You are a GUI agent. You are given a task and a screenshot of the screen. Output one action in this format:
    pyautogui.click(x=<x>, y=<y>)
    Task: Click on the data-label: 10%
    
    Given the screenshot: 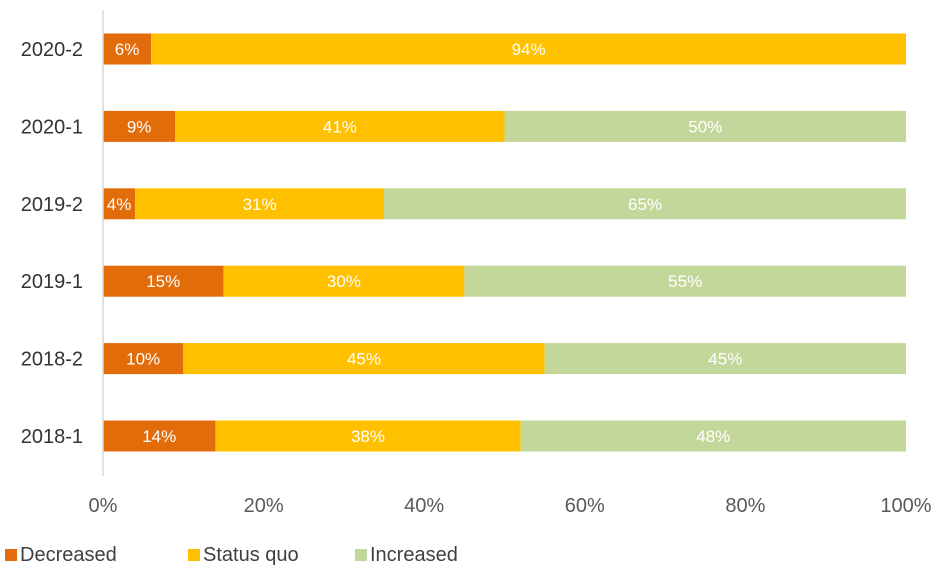 What is the action you would take?
    pyautogui.click(x=143, y=359)
    